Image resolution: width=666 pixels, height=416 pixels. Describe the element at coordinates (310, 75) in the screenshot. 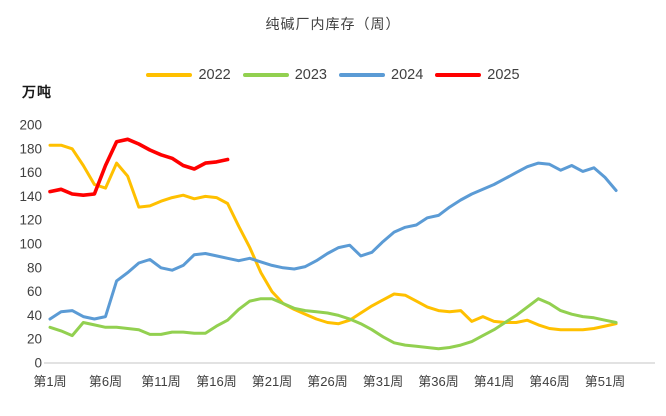

I see `legend-label-2023: 2023` at that location.